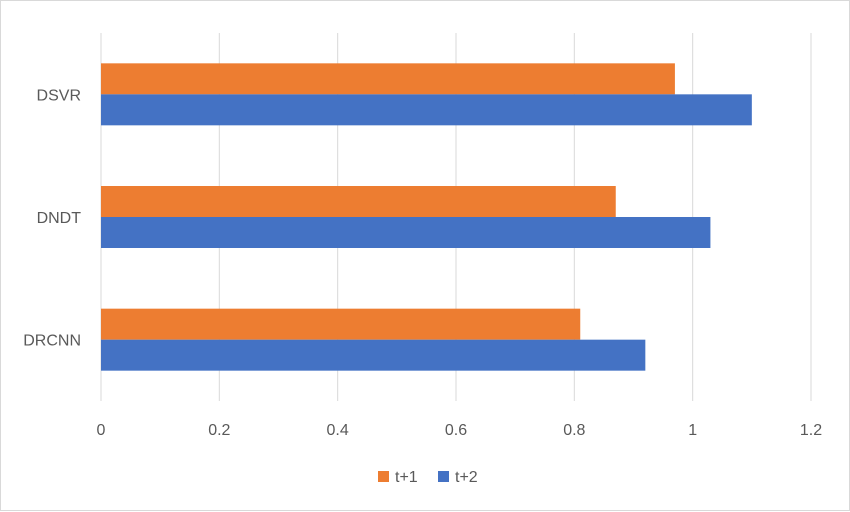 This screenshot has width=850, height=512. I want to click on category-label: DNDT, so click(59, 218).